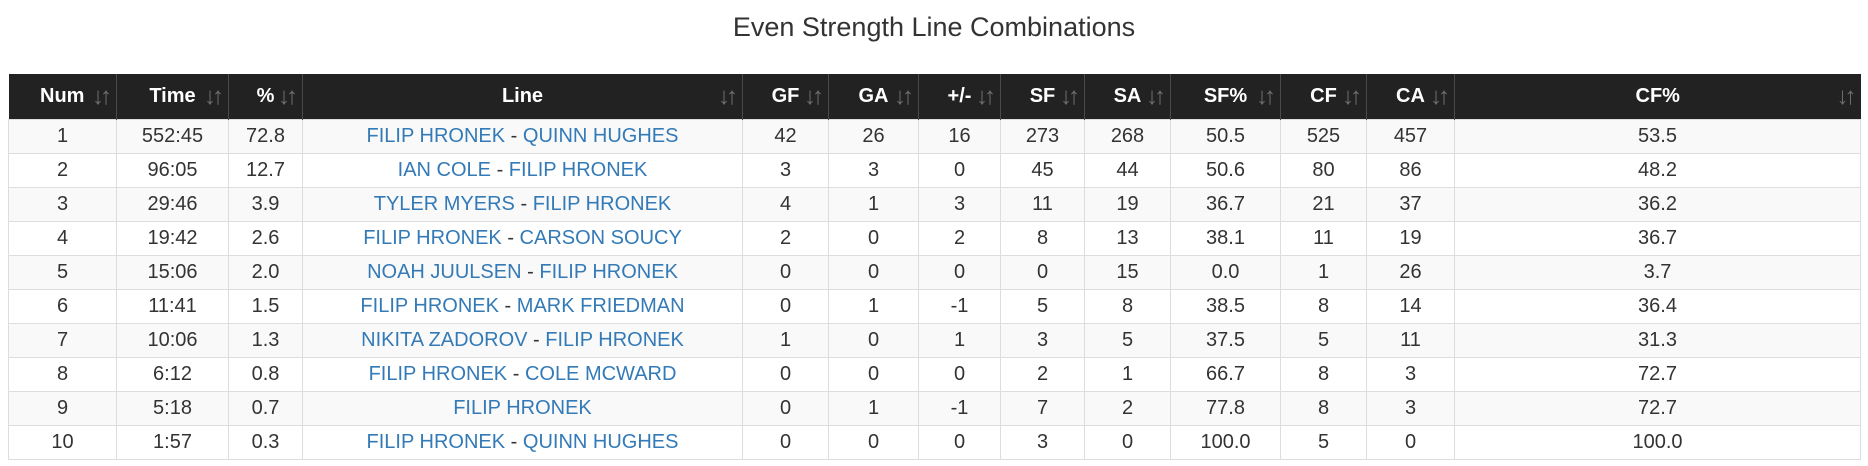  I want to click on column-header-sf: SF ↓↑, so click(1042, 97).